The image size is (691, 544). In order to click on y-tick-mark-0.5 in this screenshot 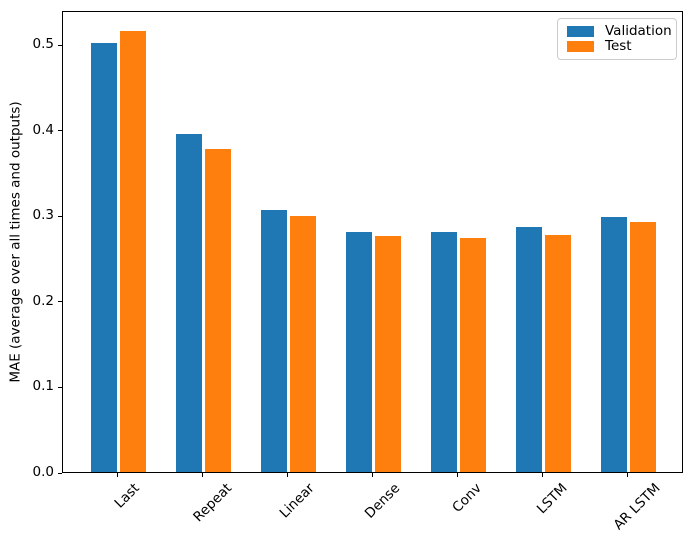, I will do `click(60, 45)`.